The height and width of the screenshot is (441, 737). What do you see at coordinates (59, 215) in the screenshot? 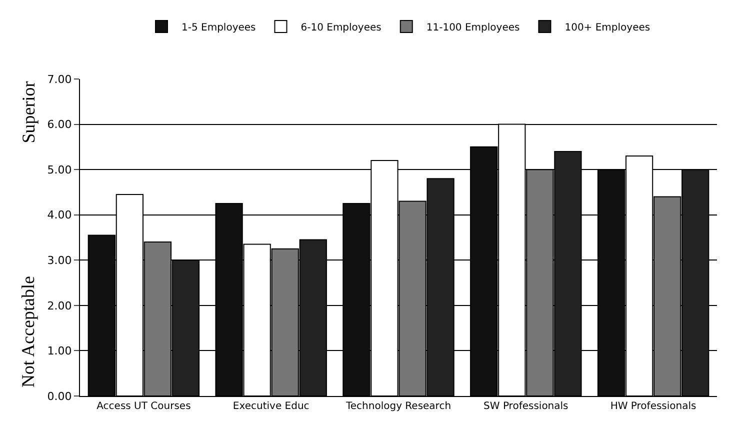
I see `y-tick-label: 4.00` at bounding box center [59, 215].